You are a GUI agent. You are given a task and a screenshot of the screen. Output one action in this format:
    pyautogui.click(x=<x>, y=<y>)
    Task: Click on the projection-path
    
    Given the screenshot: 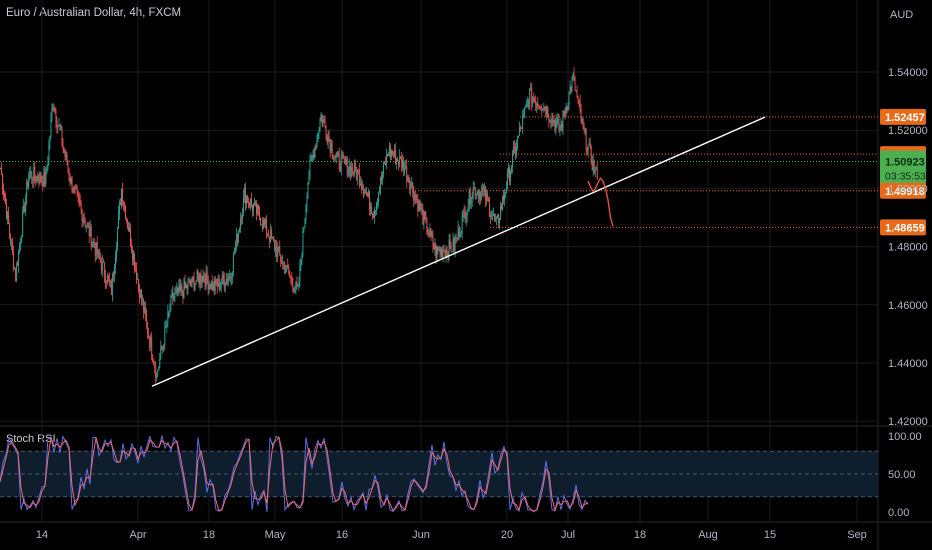 What is the action you would take?
    pyautogui.click(x=600, y=202)
    